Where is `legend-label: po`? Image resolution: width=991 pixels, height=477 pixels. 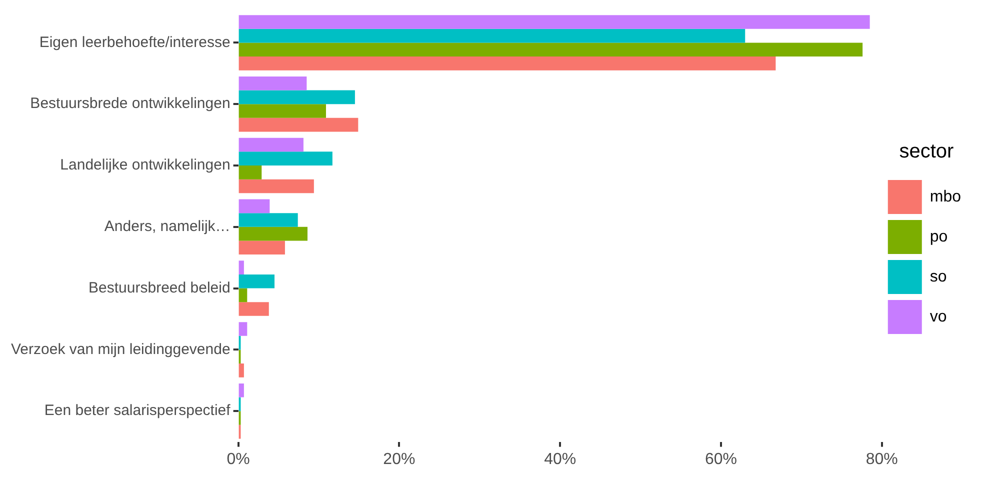
legend-label: po is located at coordinates (939, 237).